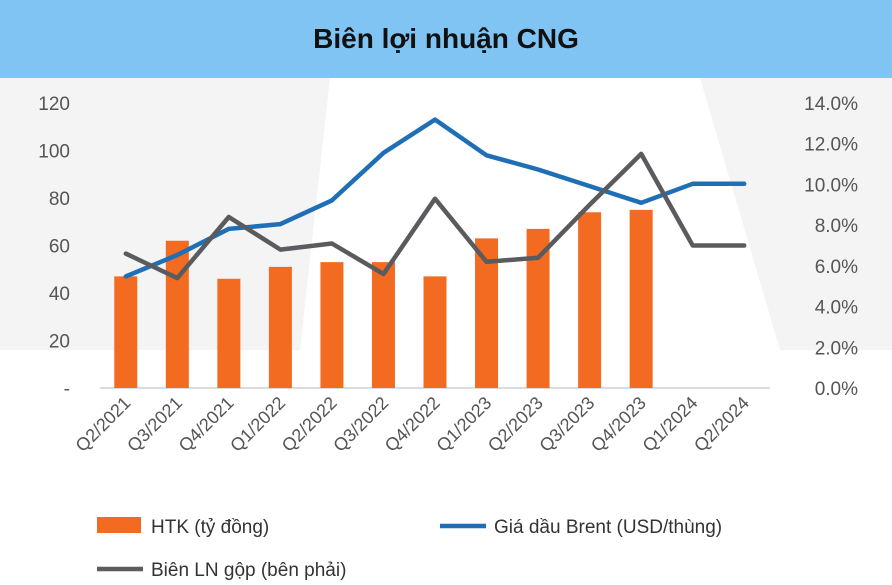  What do you see at coordinates (59, 342) in the screenshot?
I see `left-axis-tick-label: 20` at bounding box center [59, 342].